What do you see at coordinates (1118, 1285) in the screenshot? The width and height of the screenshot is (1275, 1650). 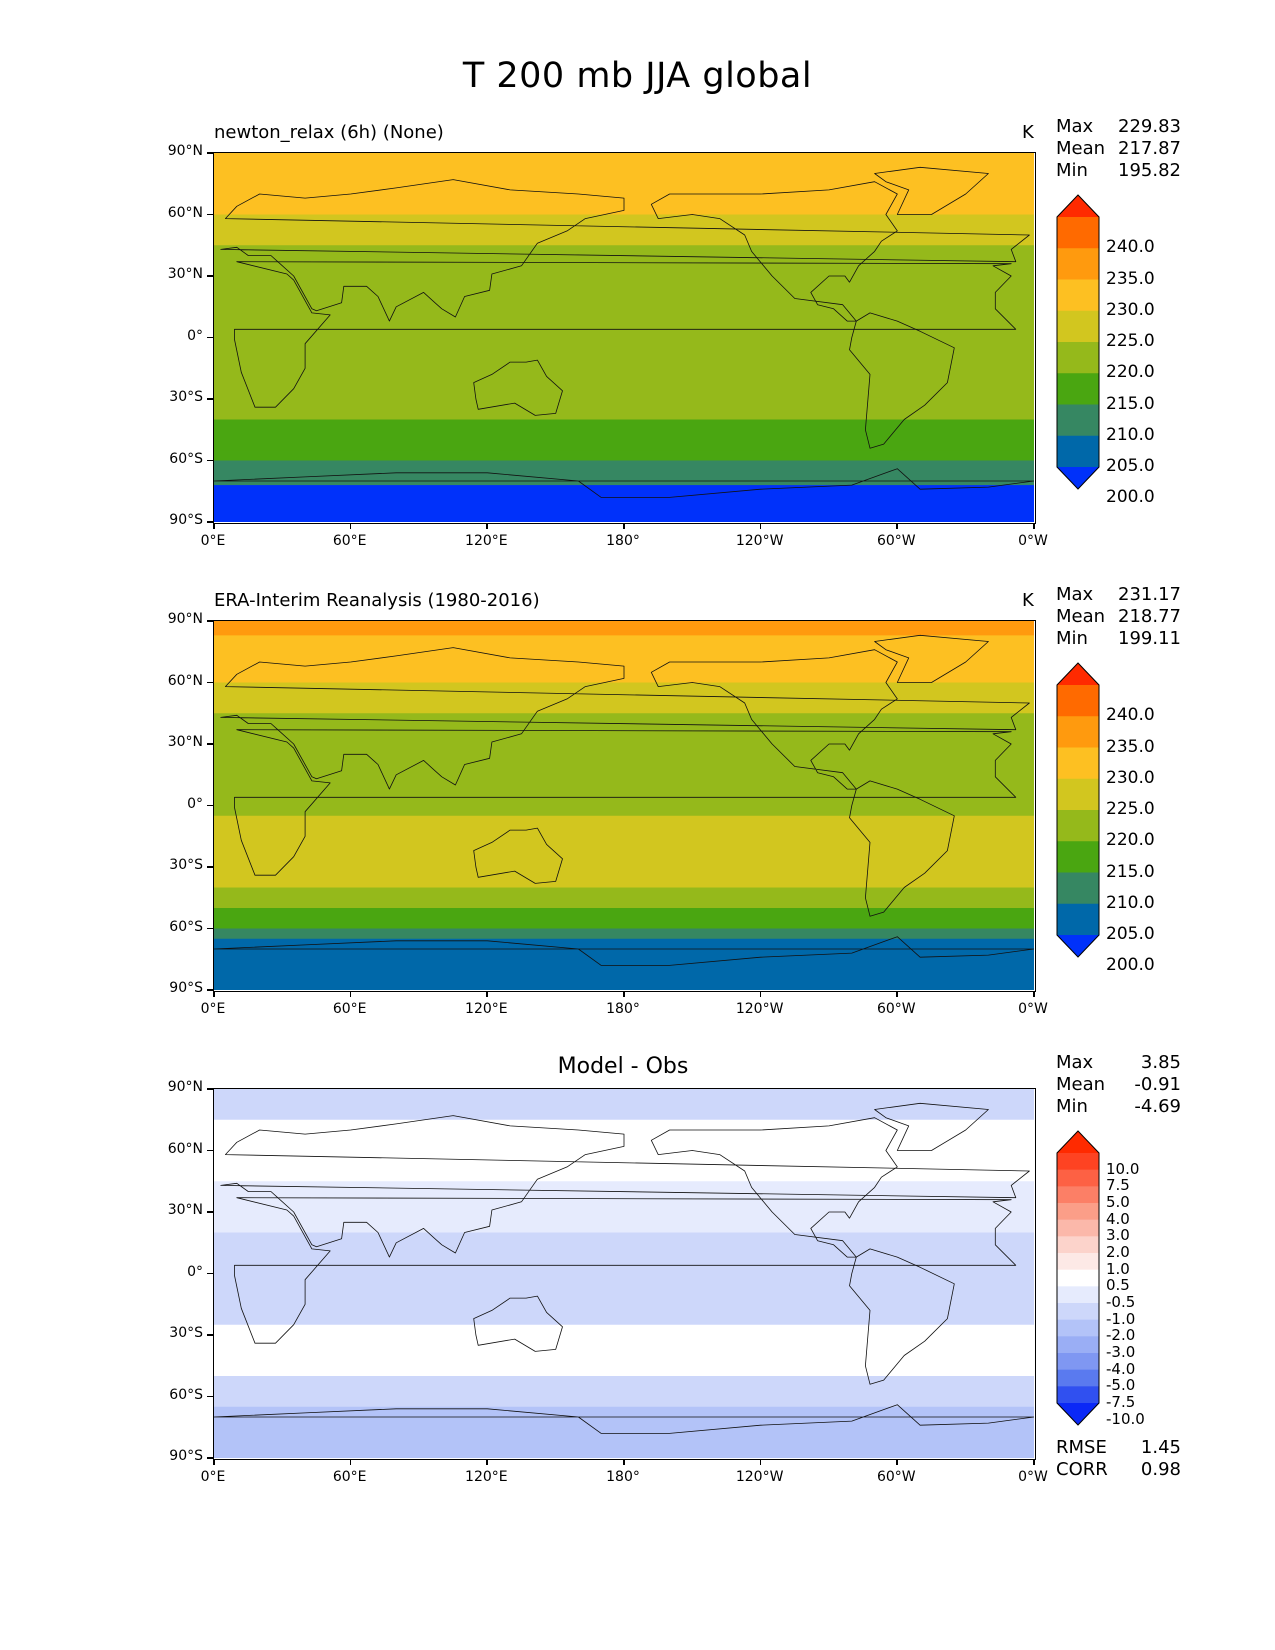 I see `colorbar-label: 0.5` at bounding box center [1118, 1285].